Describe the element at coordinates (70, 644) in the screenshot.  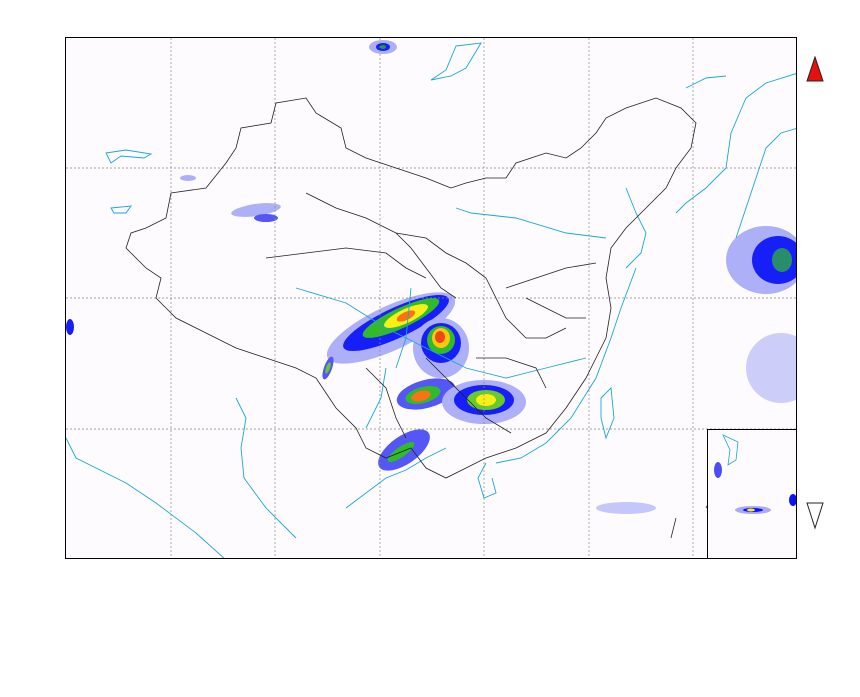
I see `init-time-block` at that location.